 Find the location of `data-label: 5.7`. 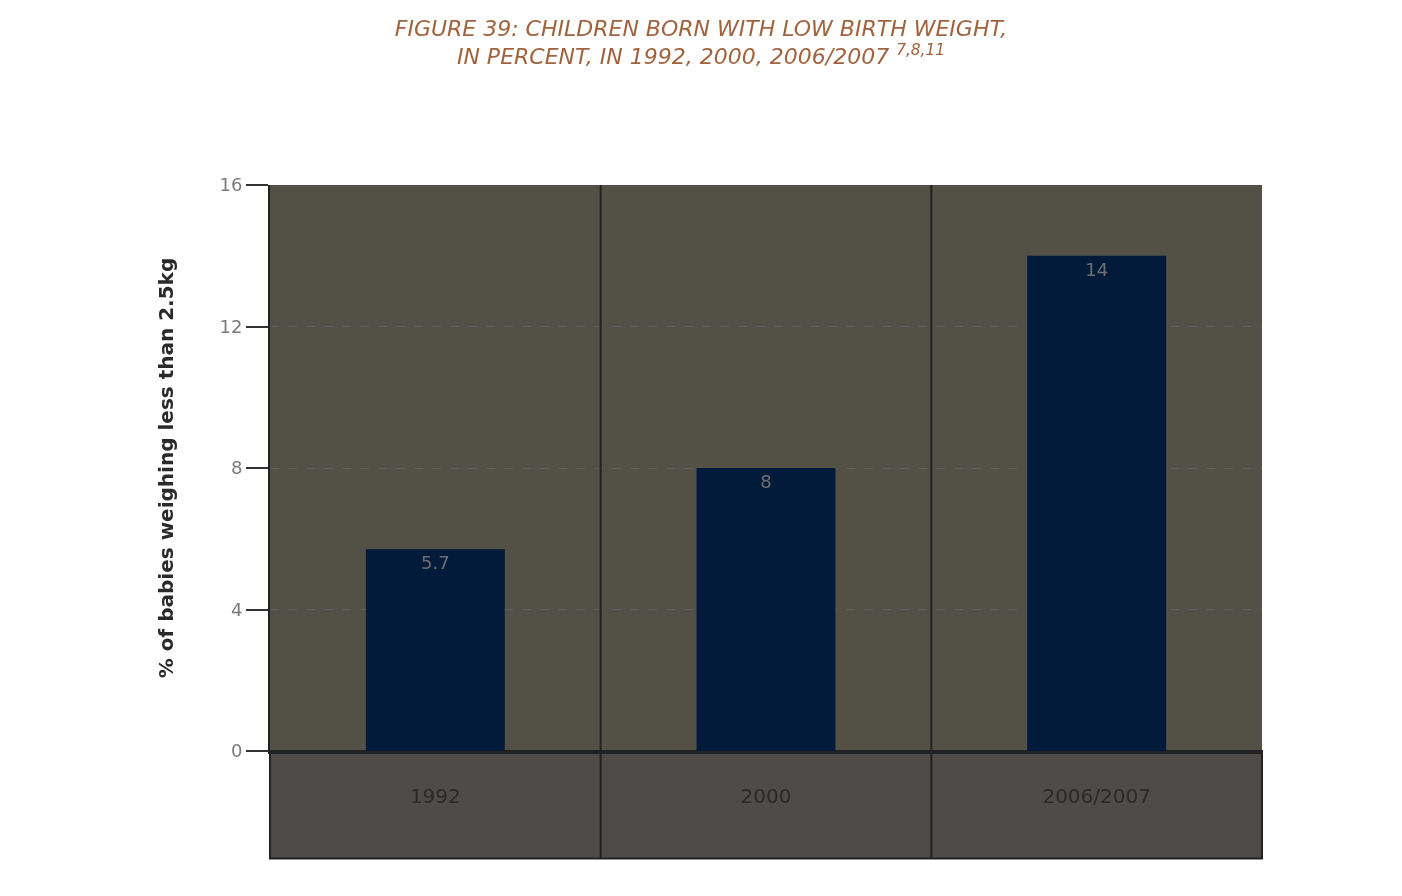

data-label: 5.7 is located at coordinates (435, 563).